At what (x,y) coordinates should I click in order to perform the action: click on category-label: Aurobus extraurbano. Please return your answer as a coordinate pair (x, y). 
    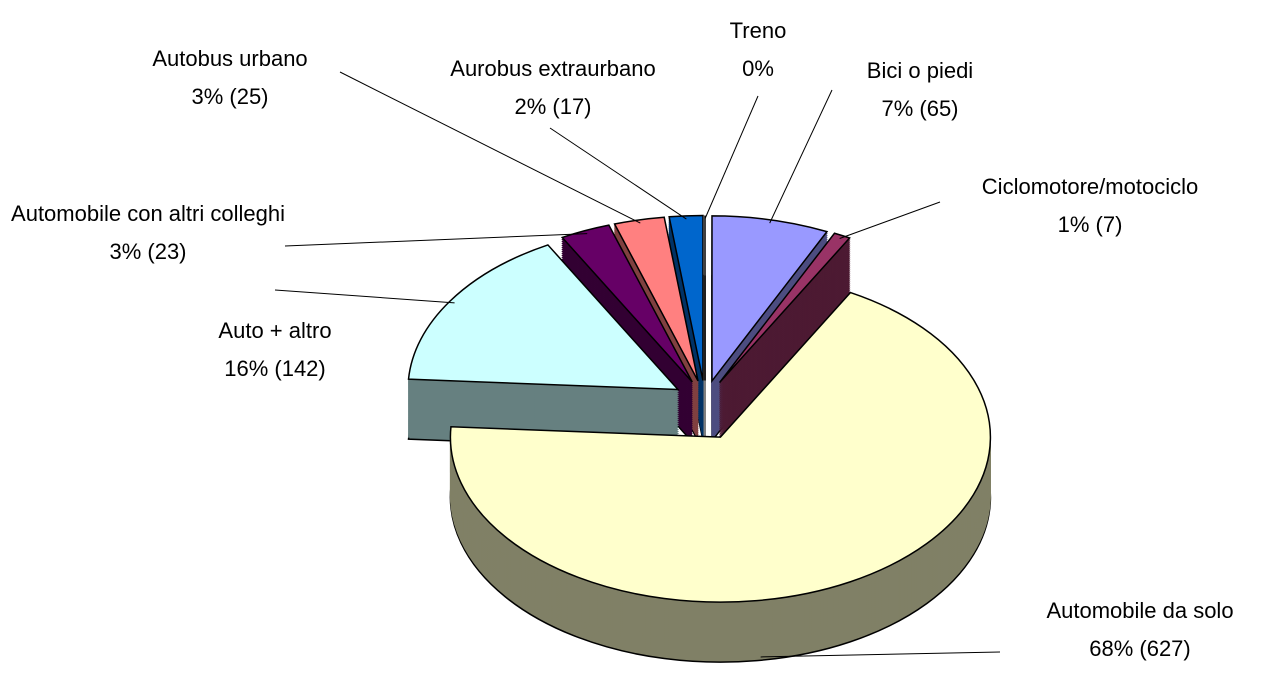
    Looking at the image, I should click on (553, 68).